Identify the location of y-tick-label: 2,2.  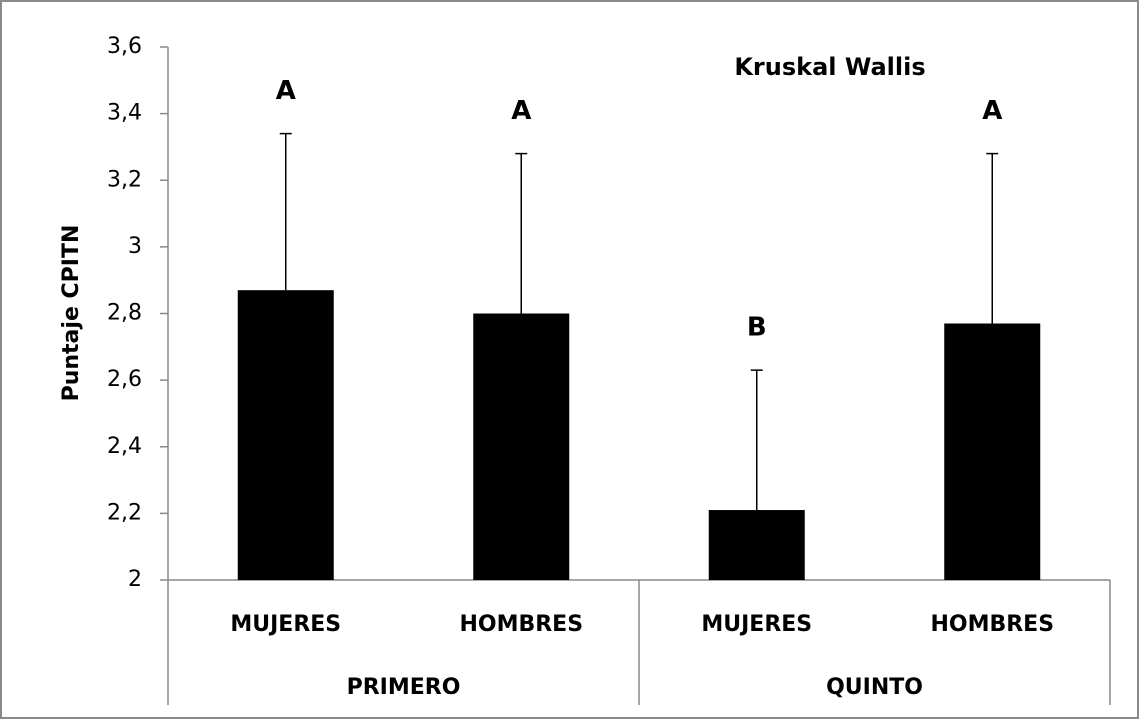
(124, 512).